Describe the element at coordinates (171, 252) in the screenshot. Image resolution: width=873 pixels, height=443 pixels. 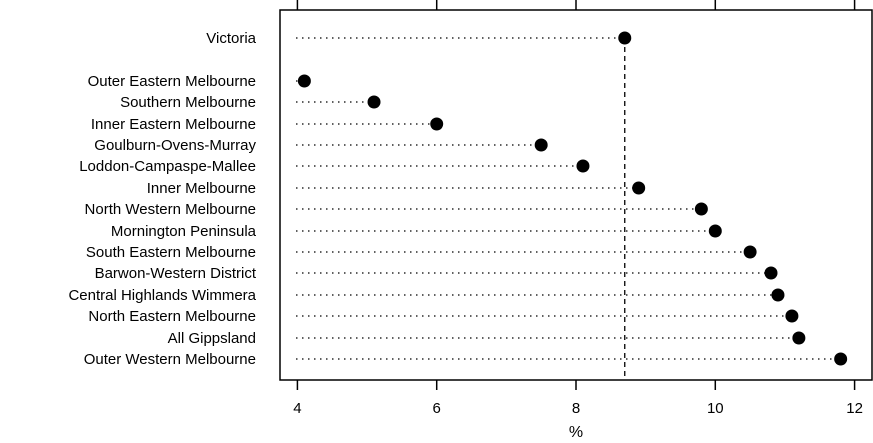
I see `category-label: South Eastern Melbourne` at that location.